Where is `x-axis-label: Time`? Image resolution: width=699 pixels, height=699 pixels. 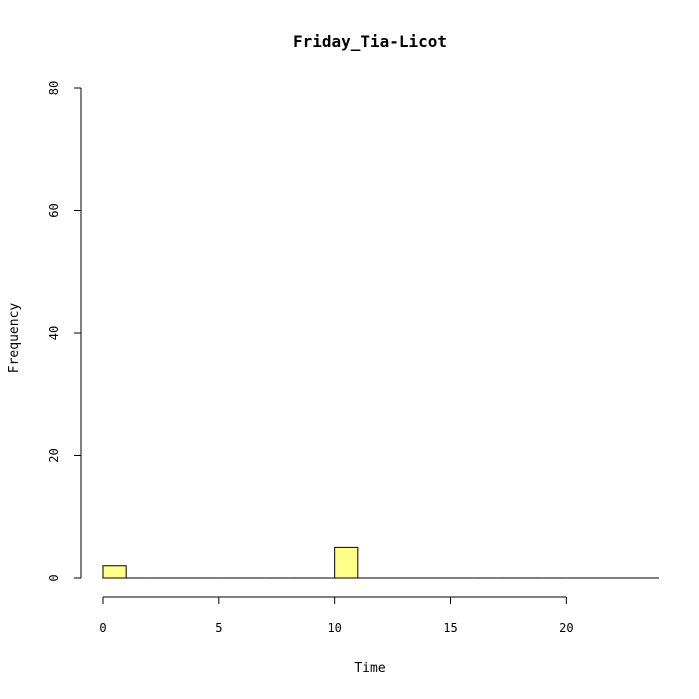
x-axis-label: Time is located at coordinates (369, 668).